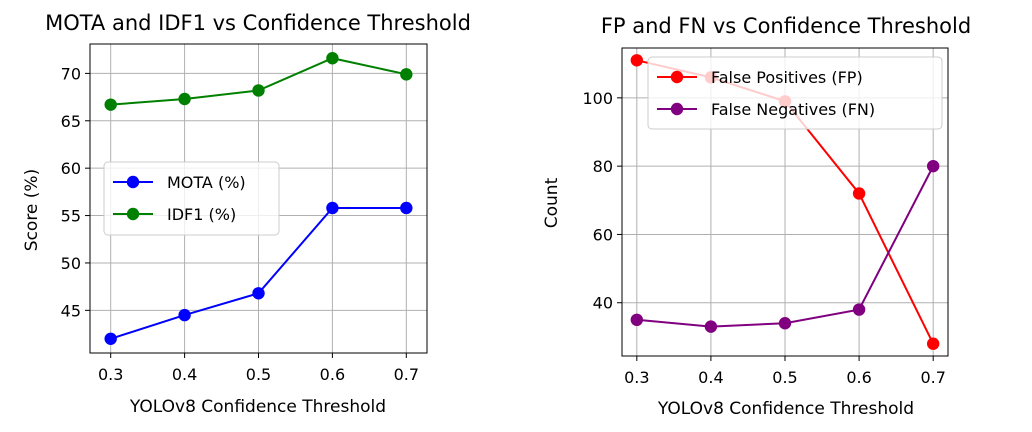 This screenshot has height=432, width=1032. I want to click on y-tick-label: 70, so click(71, 73).